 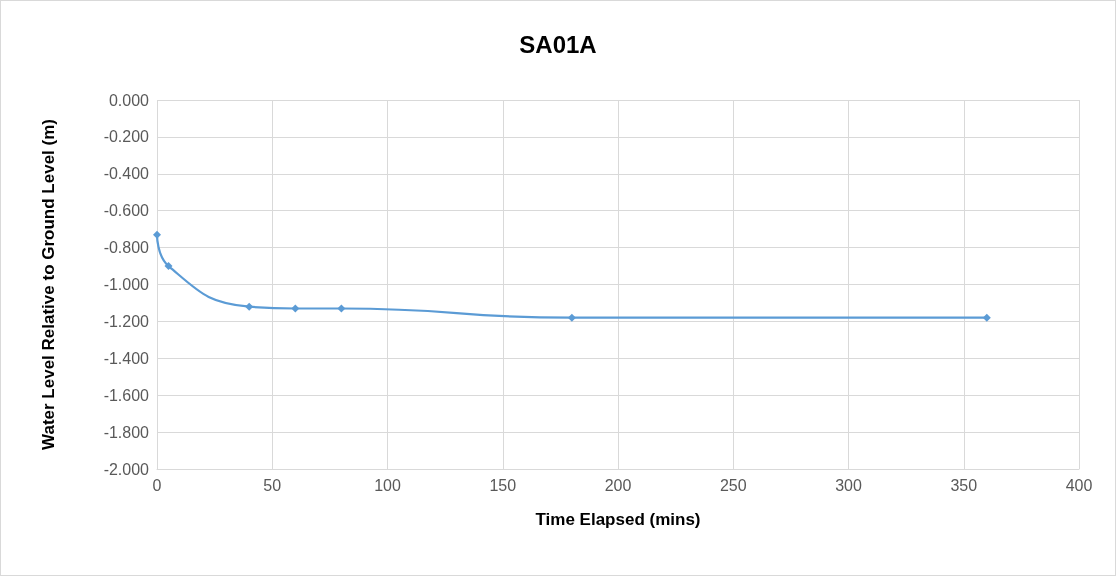 I want to click on y-tick-label: -1.200, so click(x=126, y=321).